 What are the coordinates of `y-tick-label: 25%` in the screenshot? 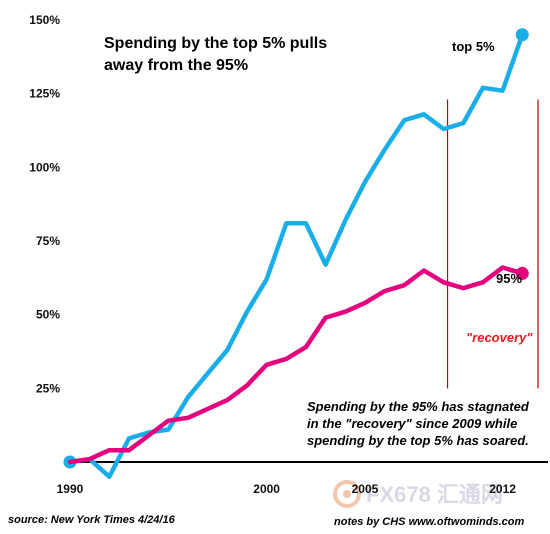 It's located at (48, 388).